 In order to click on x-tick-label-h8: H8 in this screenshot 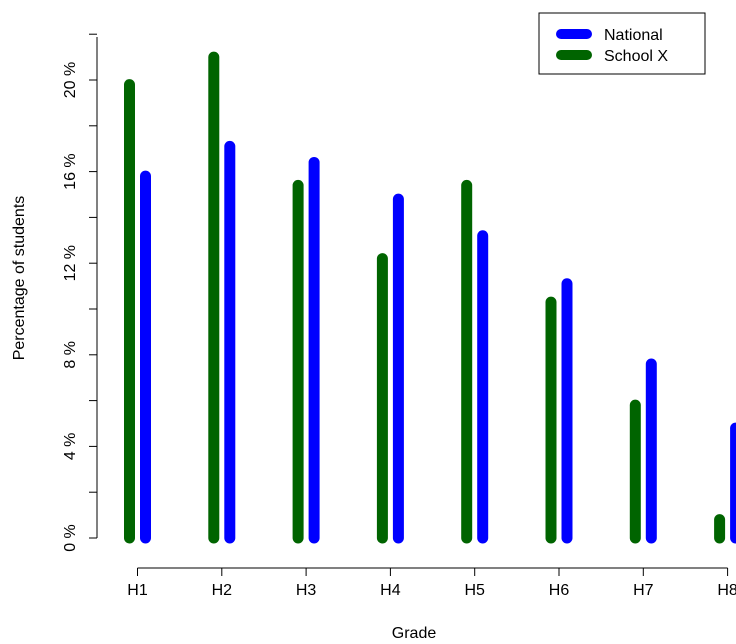, I will do `click(726, 590)`.